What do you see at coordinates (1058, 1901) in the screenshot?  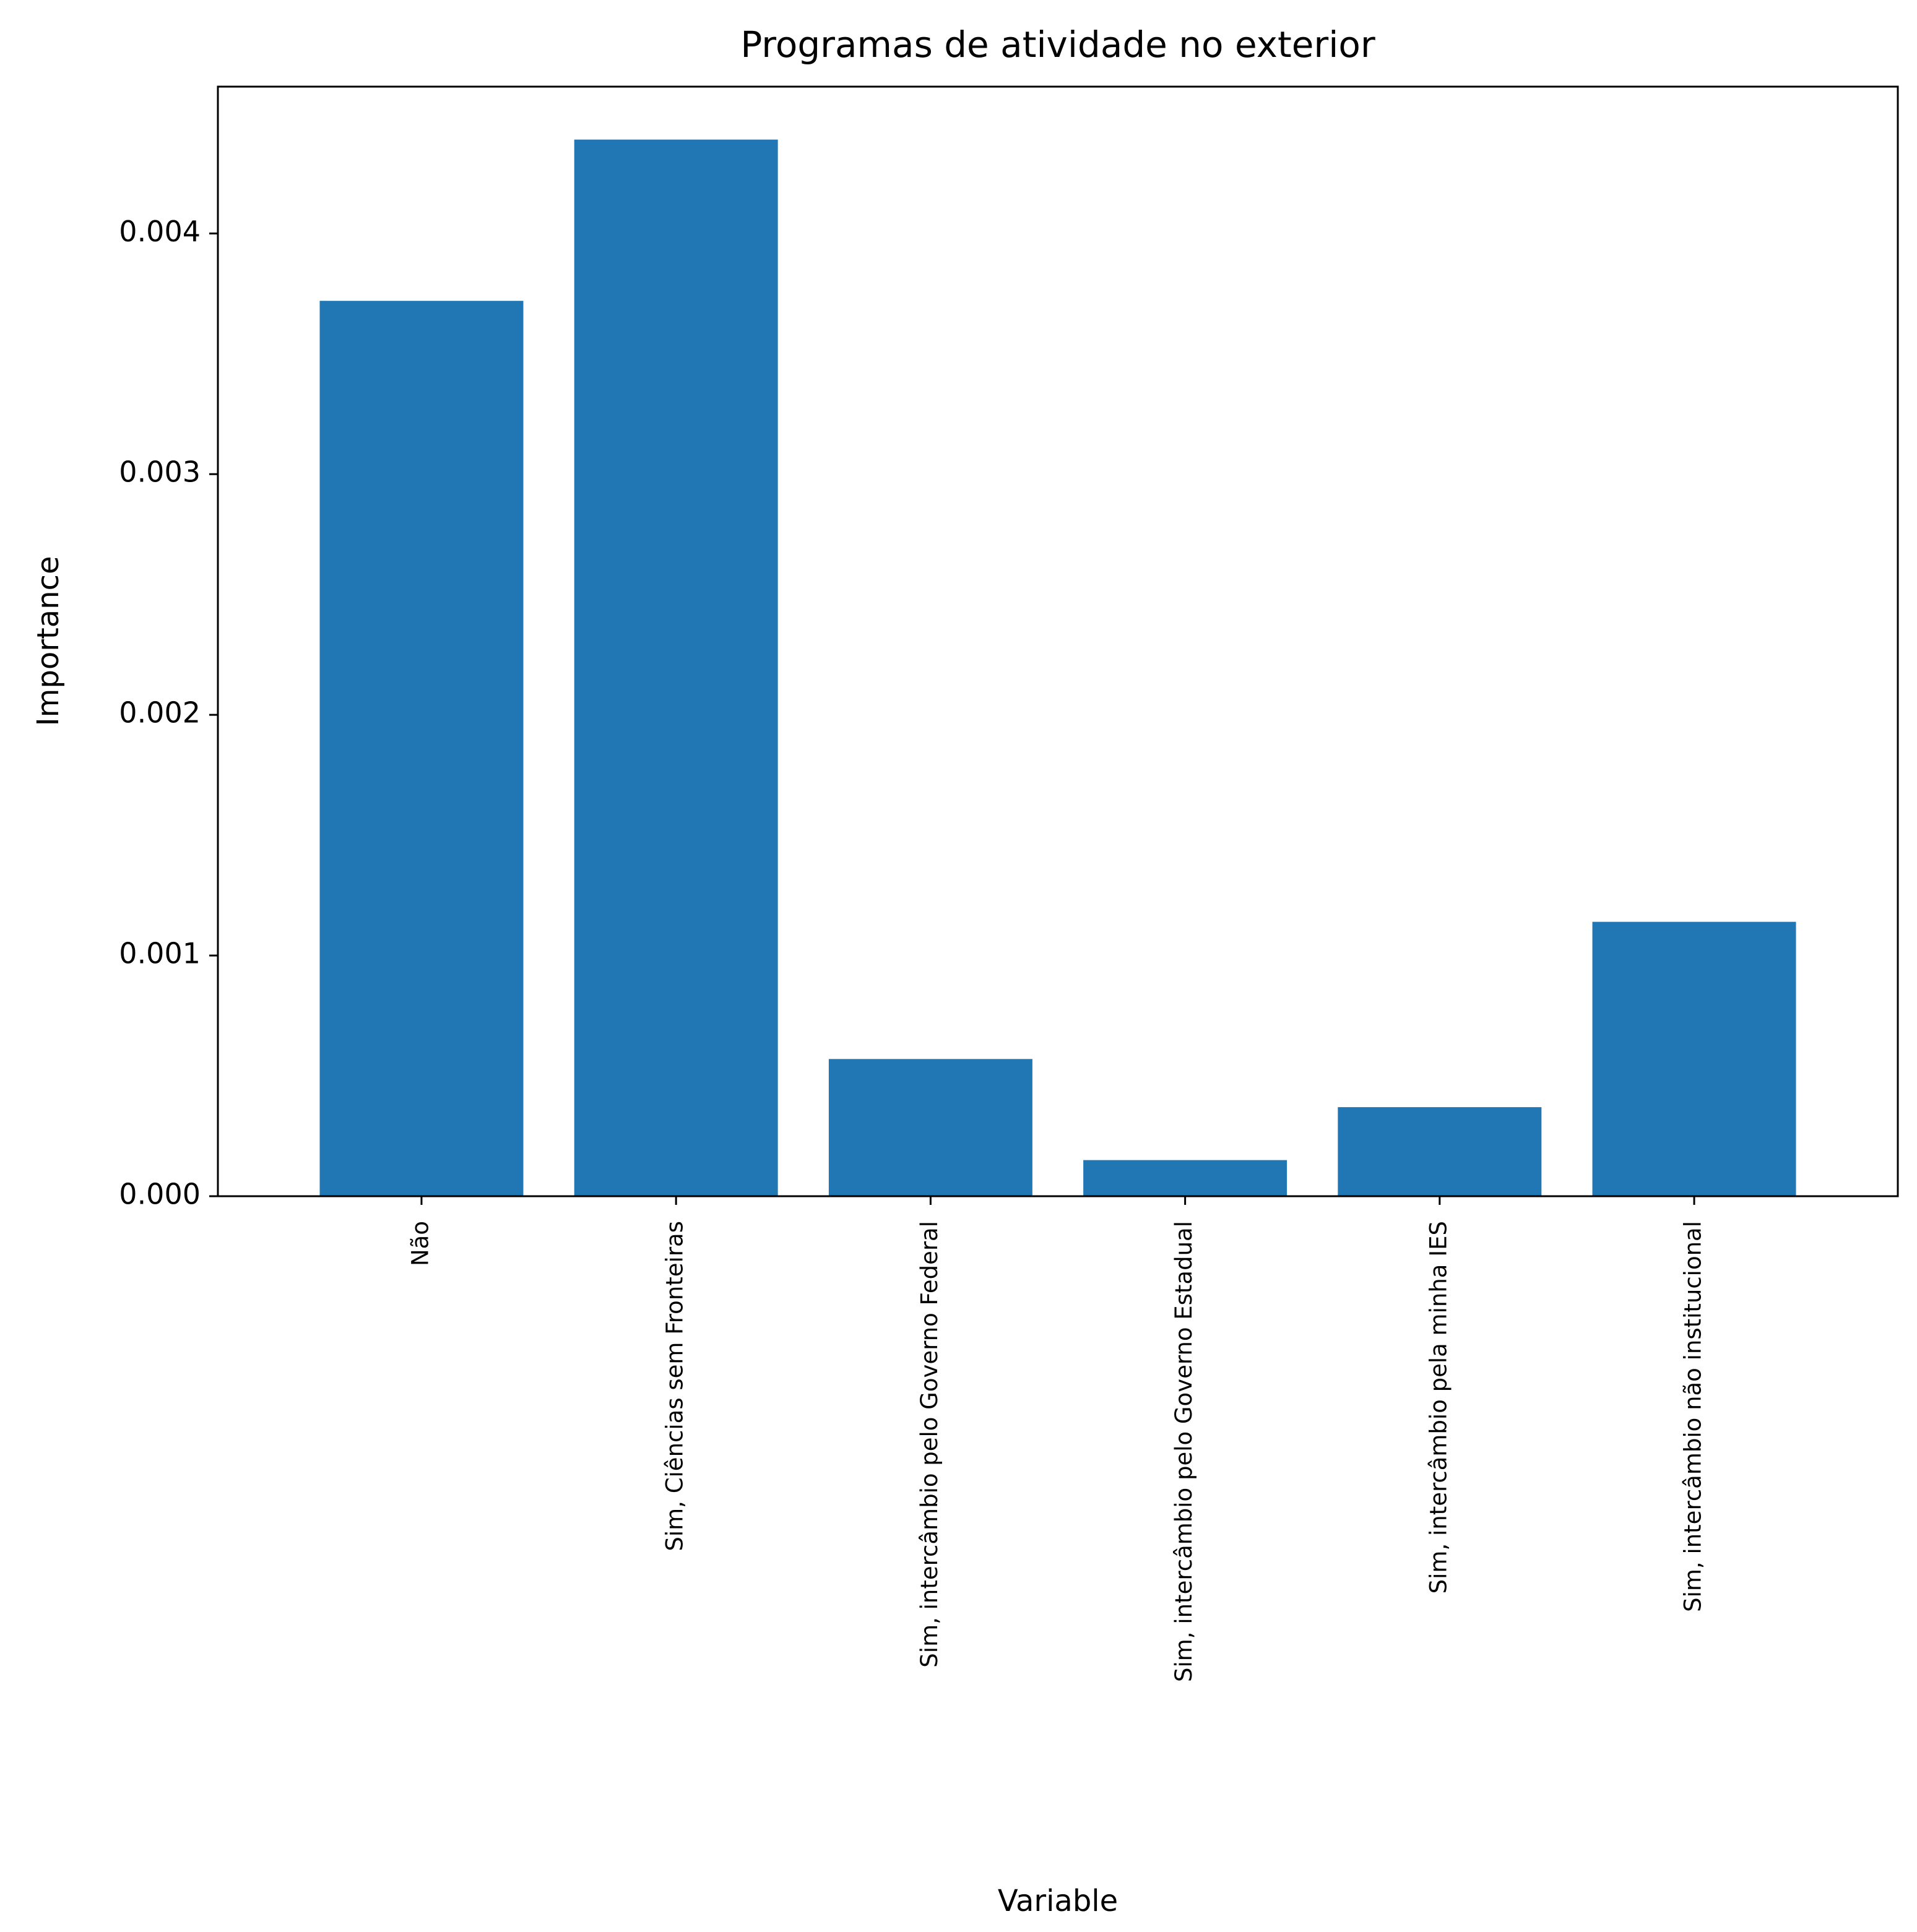 I see `x-axis-label: Variable` at bounding box center [1058, 1901].